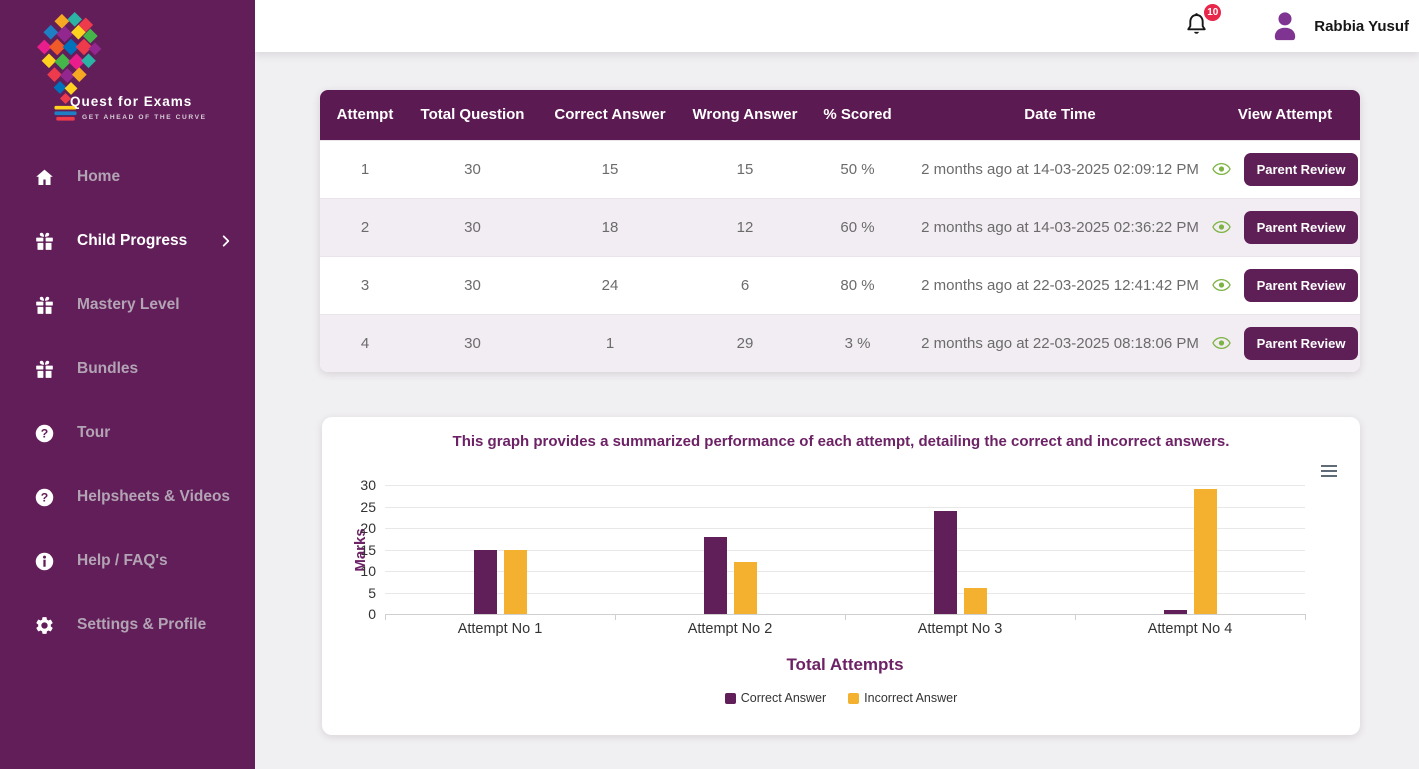 The image size is (1419, 769). Describe the element at coordinates (44, 241) in the screenshot. I see `gift-icon` at that location.